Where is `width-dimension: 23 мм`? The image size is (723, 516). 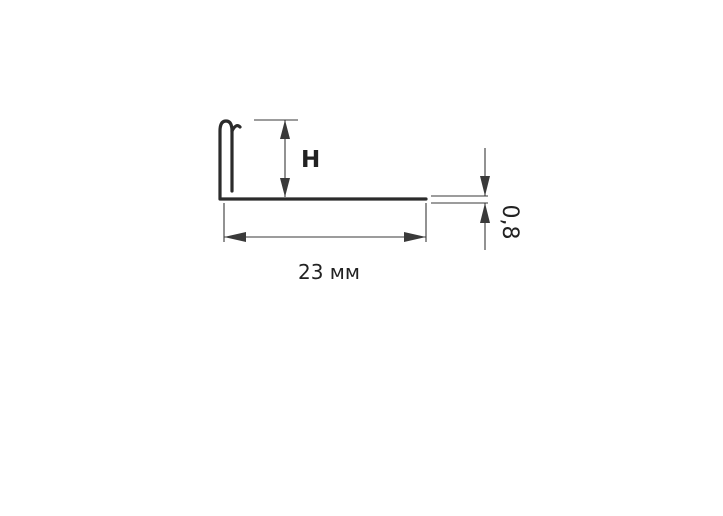 width-dimension: 23 мм is located at coordinates (325, 243).